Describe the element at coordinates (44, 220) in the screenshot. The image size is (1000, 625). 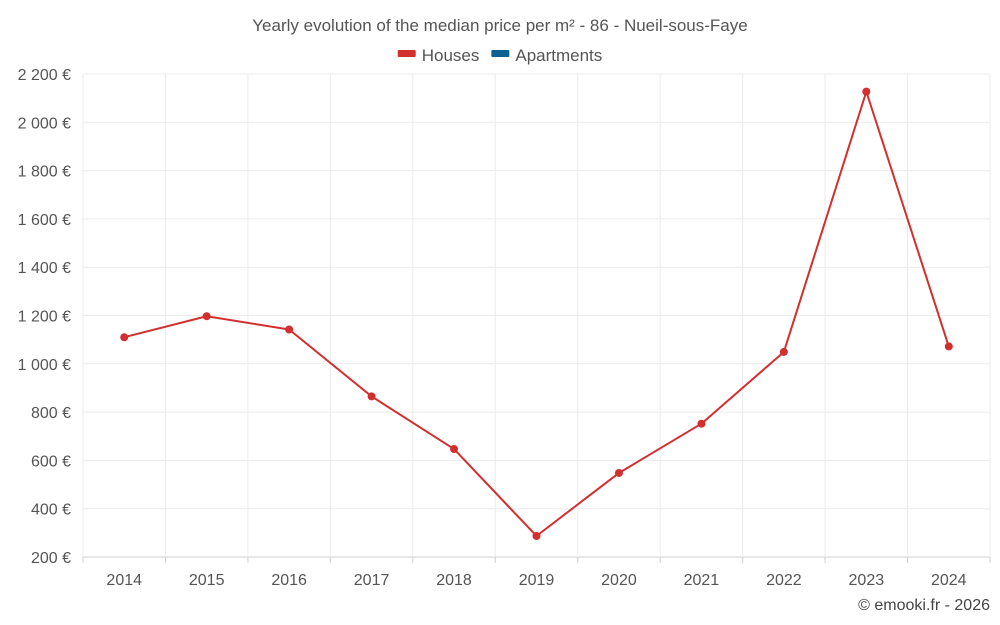
I see `y-tick-label: 1 600 €` at that location.